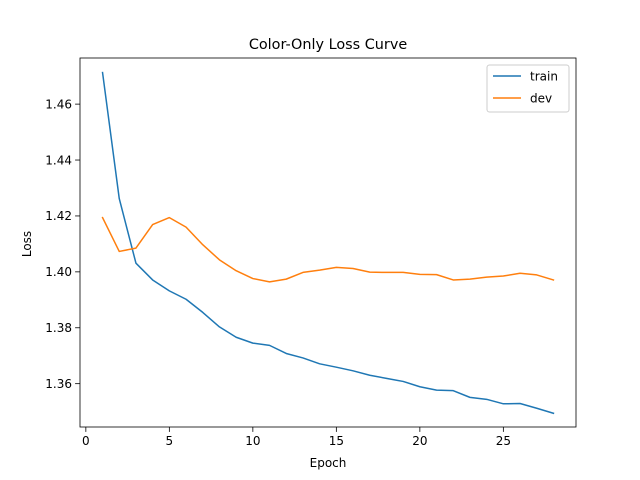  Describe the element at coordinates (58, 104) in the screenshot. I see `y-tick-label: 1.46` at that location.